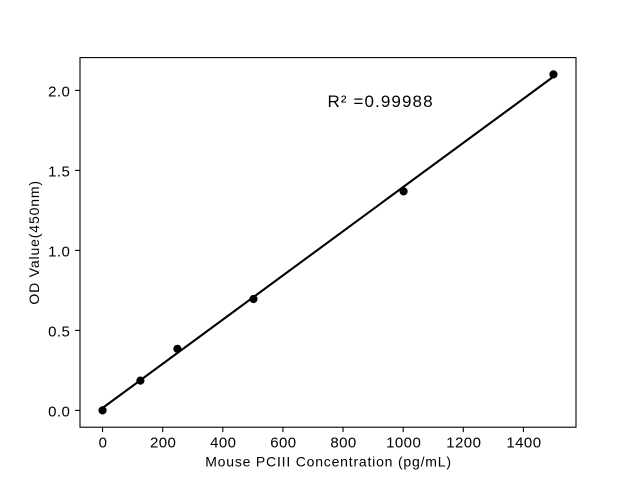  Describe the element at coordinates (103, 443) in the screenshot. I see `svg-text: 0` at that location.